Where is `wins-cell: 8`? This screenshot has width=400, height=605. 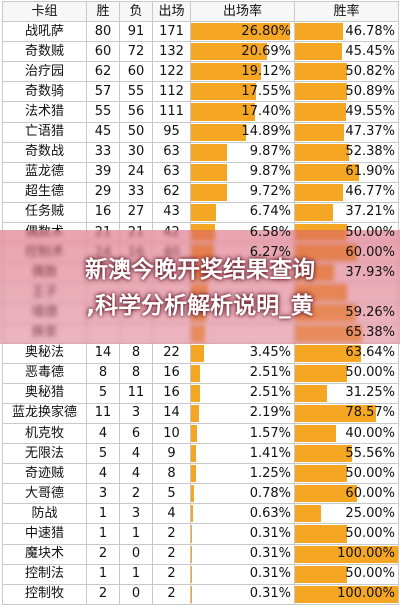
wins-cell: 8 is located at coordinates (103, 373).